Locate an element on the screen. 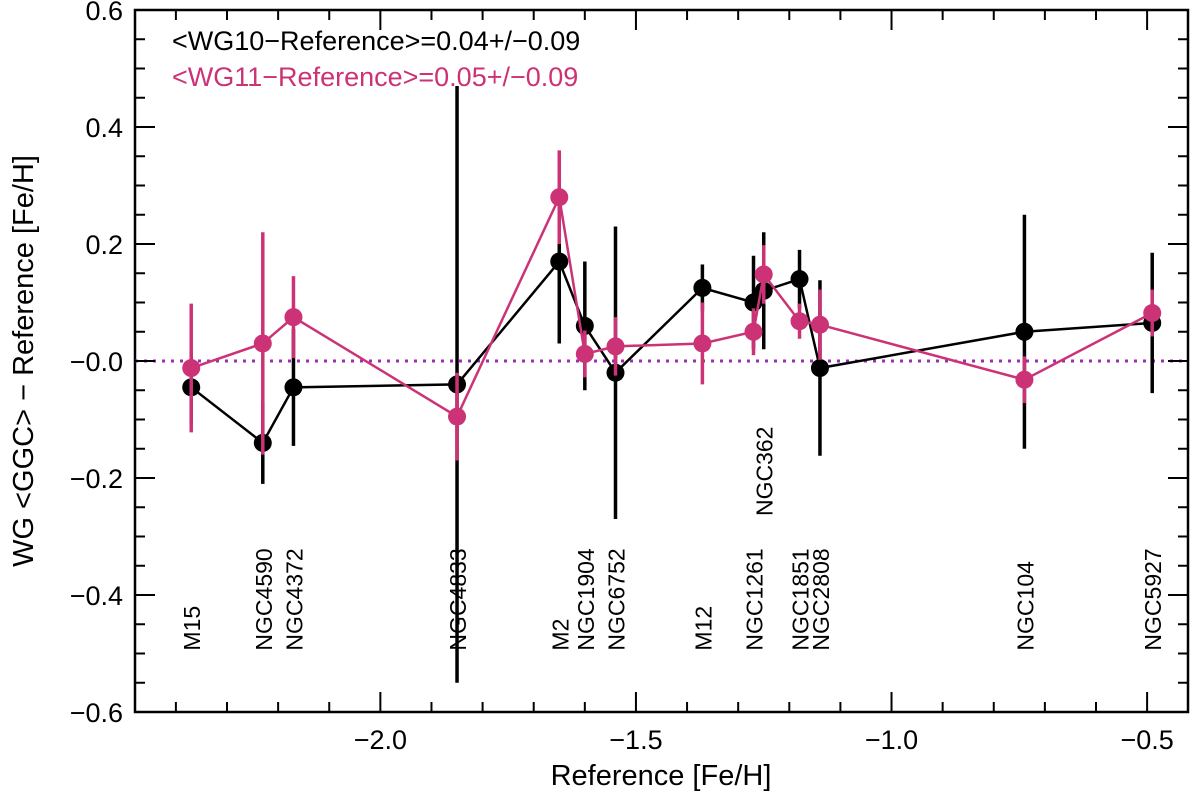  cluster-label: NGC5927 is located at coordinates (1153, 599).